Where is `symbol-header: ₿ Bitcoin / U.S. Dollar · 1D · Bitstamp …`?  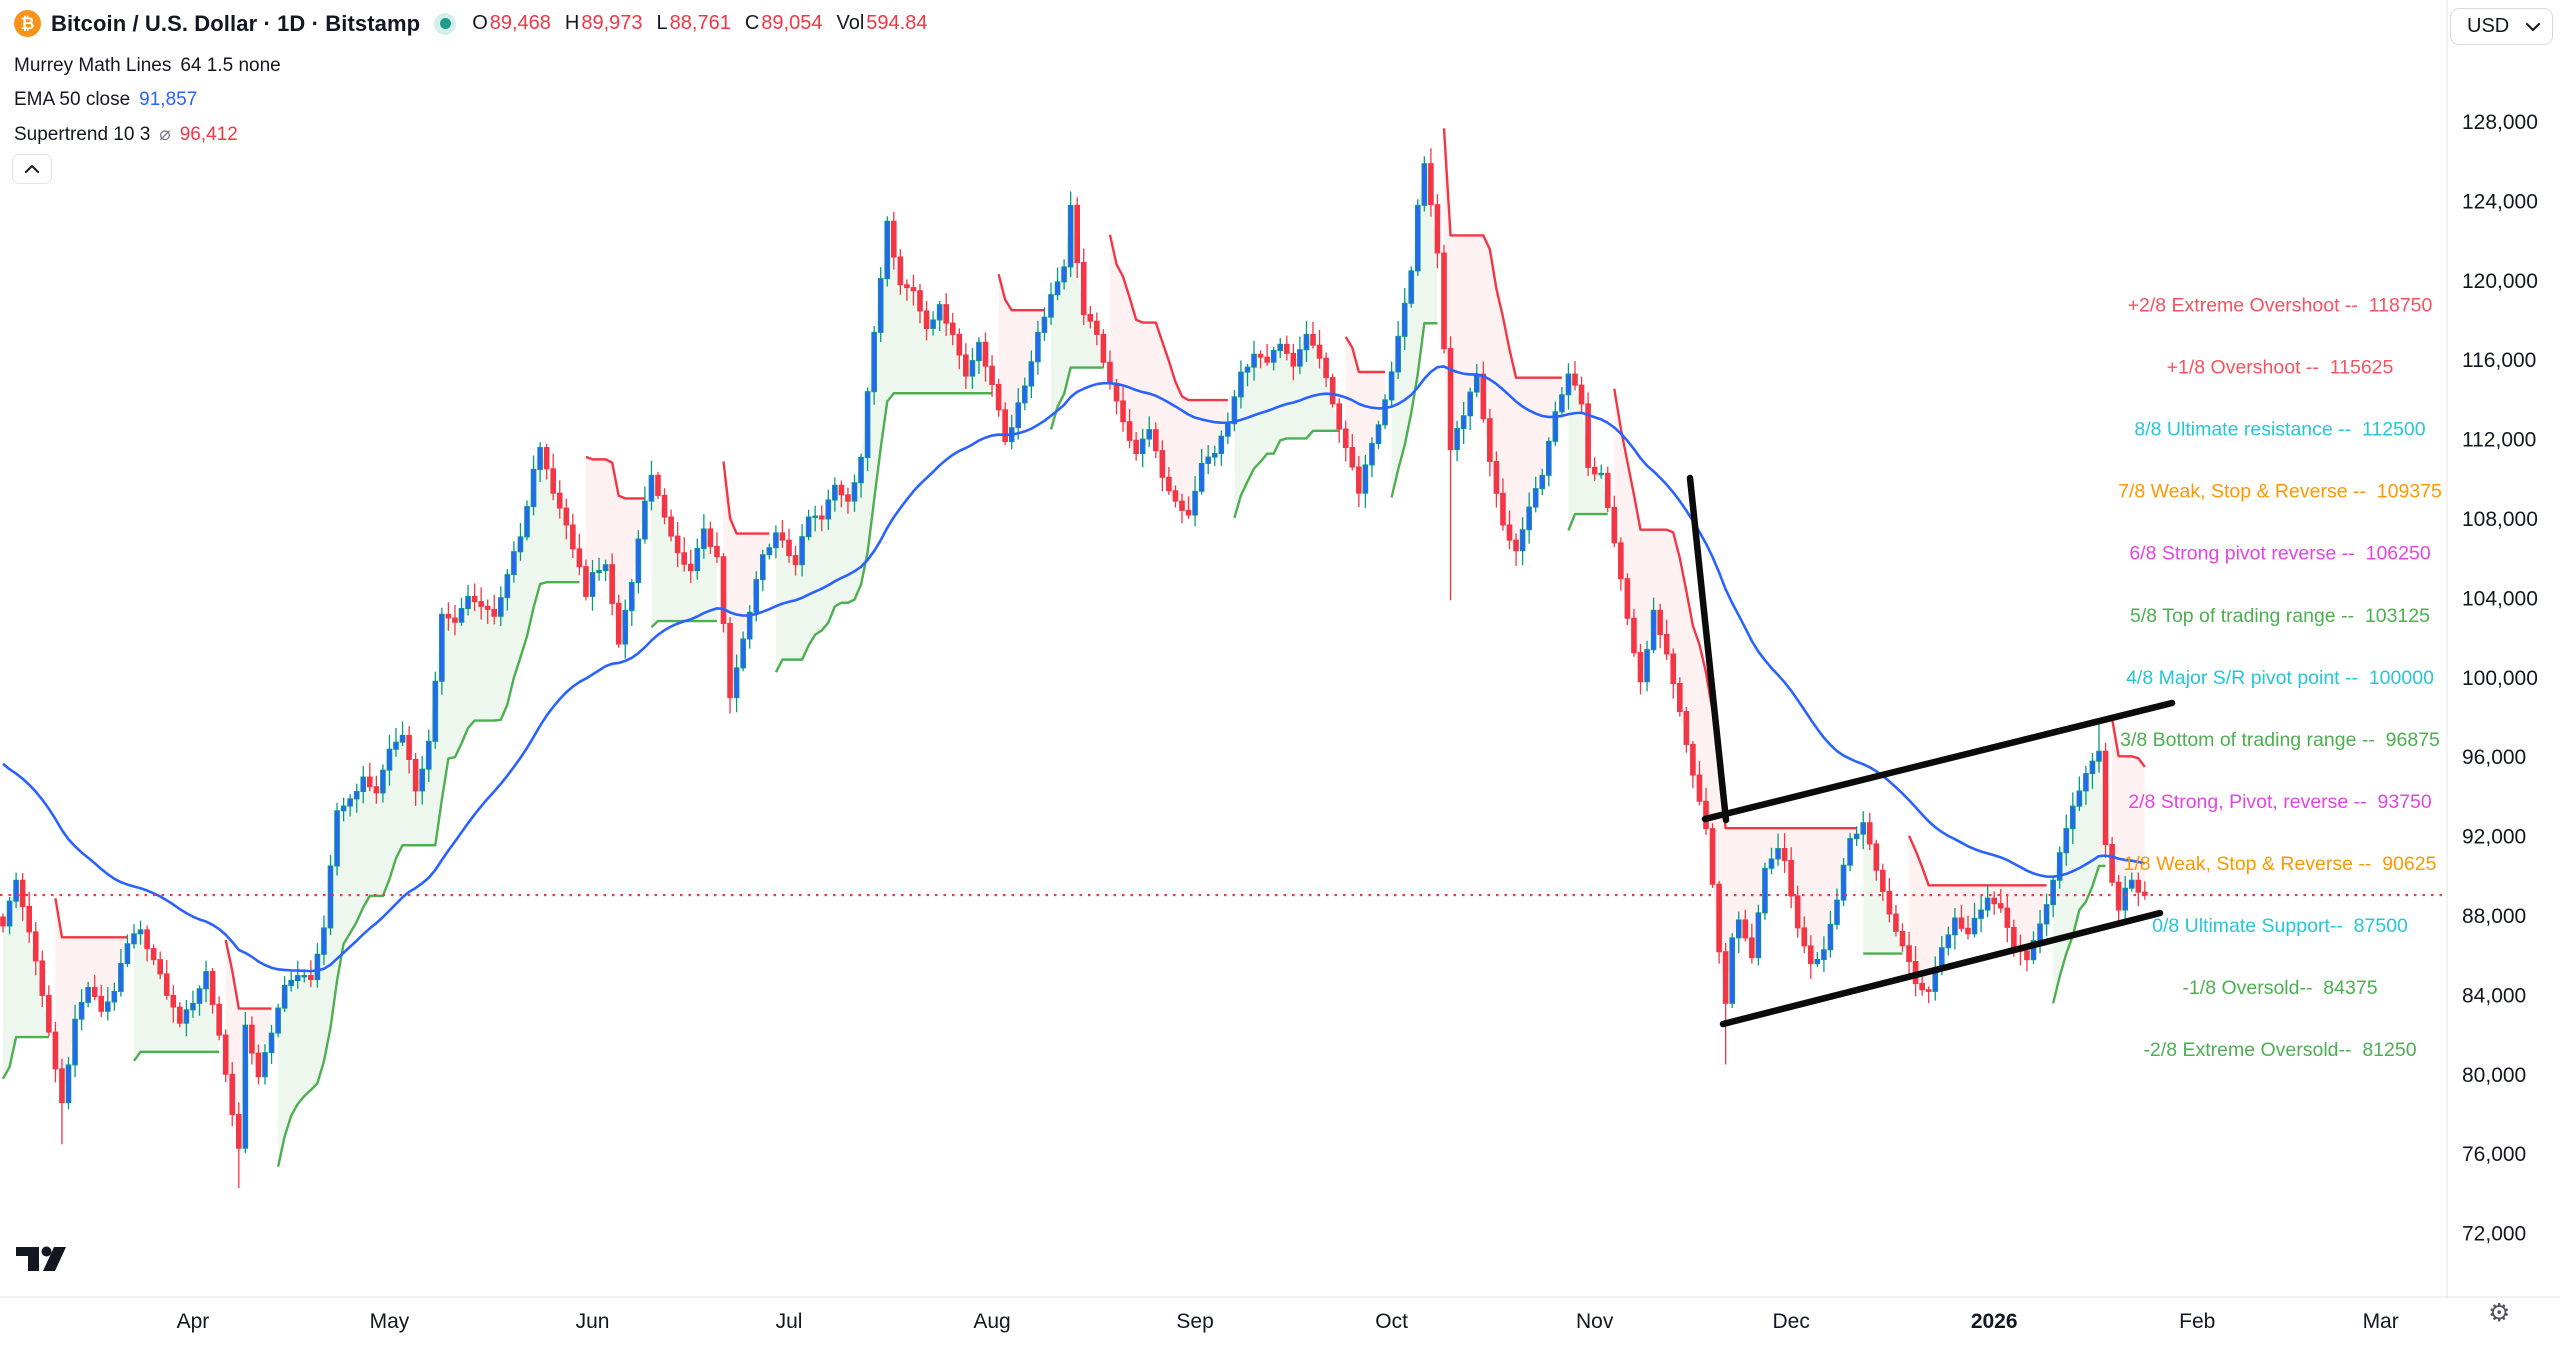 symbol-header: ₿ Bitcoin / U.S. Dollar · 1D · Bitstamp … is located at coordinates (470, 23).